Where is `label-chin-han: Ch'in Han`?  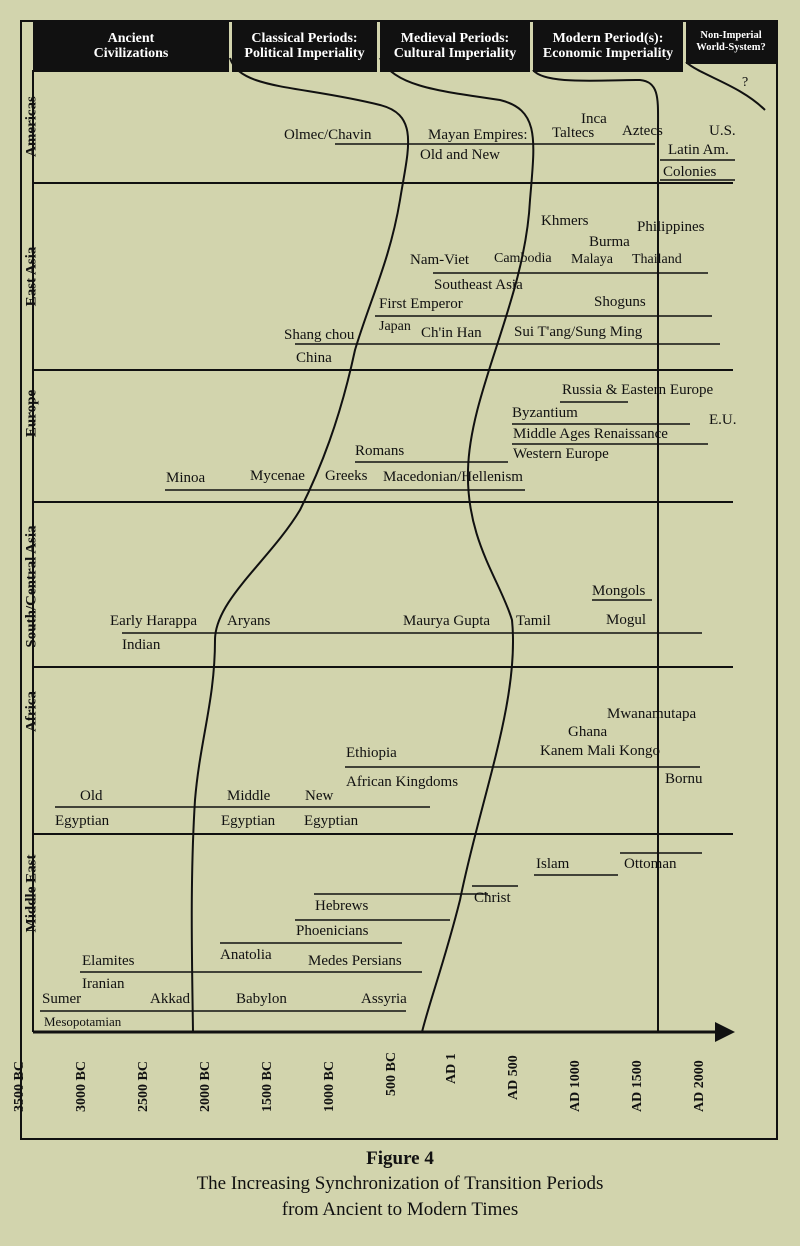 label-chin-han: Ch'in Han is located at coordinates (451, 333).